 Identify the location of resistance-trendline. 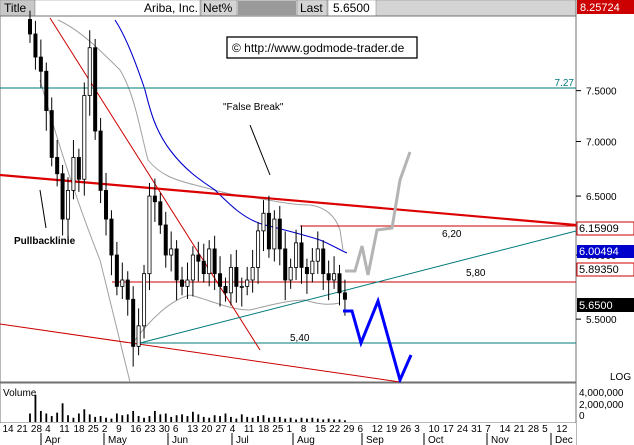
(288, 200).